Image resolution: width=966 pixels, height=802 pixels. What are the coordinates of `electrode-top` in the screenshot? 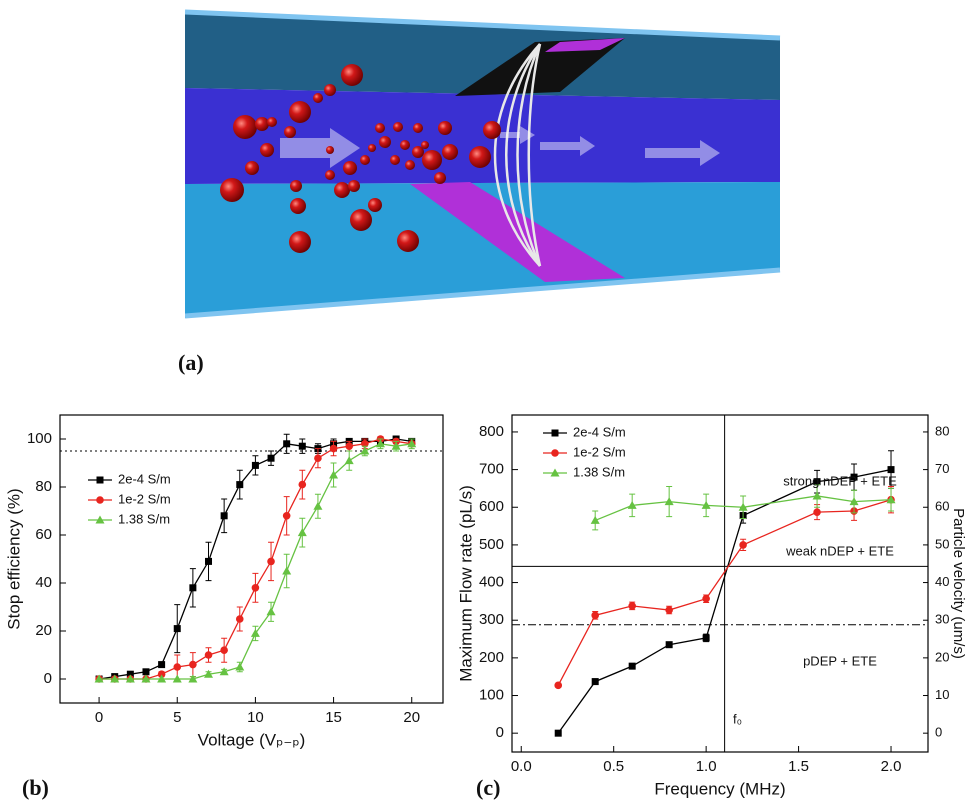 It's located at (540, 67).